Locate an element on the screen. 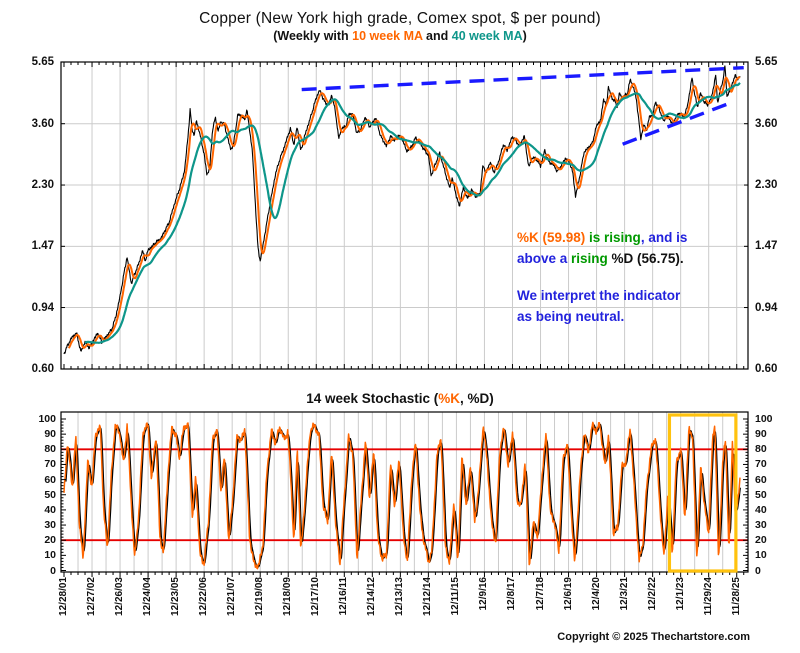  price-axis-label-right: 5.65 is located at coordinates (766, 62).